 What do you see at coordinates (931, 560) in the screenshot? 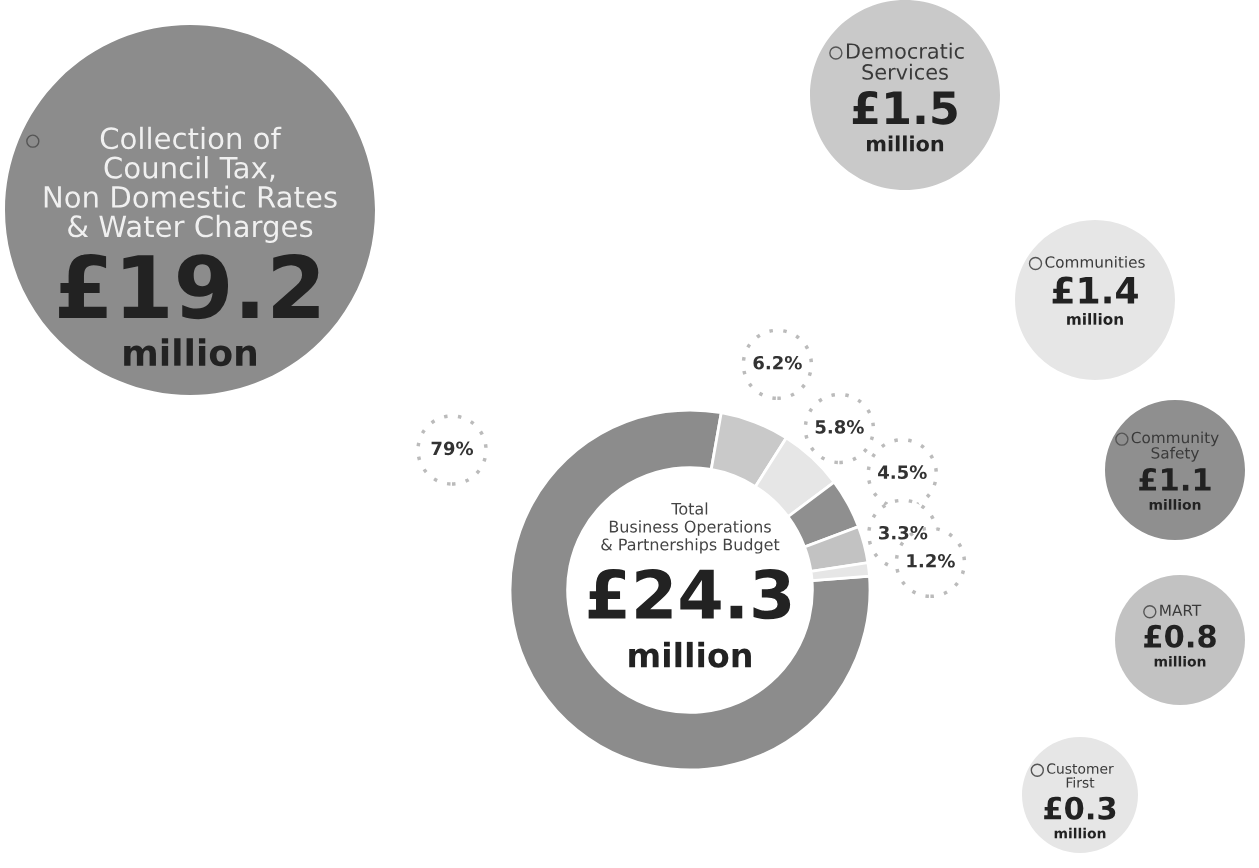
I see `data-label: 1.2%` at bounding box center [931, 560].